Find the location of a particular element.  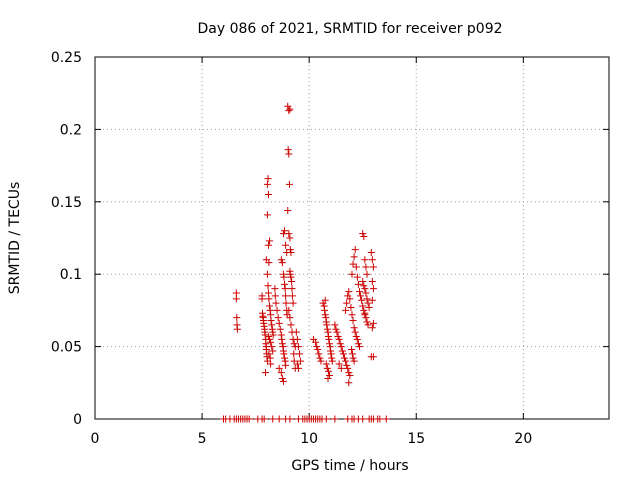

y-tick-label: 0.25 is located at coordinates (66, 58).